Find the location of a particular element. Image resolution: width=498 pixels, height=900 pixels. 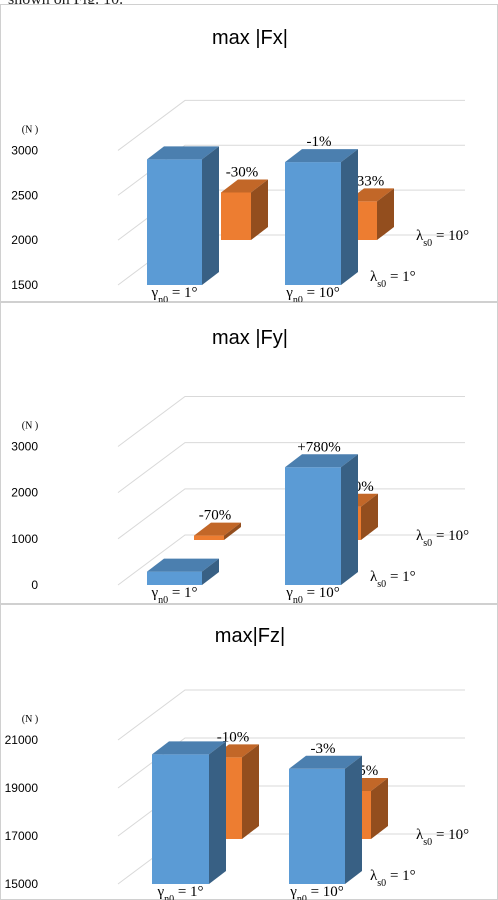

y-tick-label: 2500 is located at coordinates (24, 195).